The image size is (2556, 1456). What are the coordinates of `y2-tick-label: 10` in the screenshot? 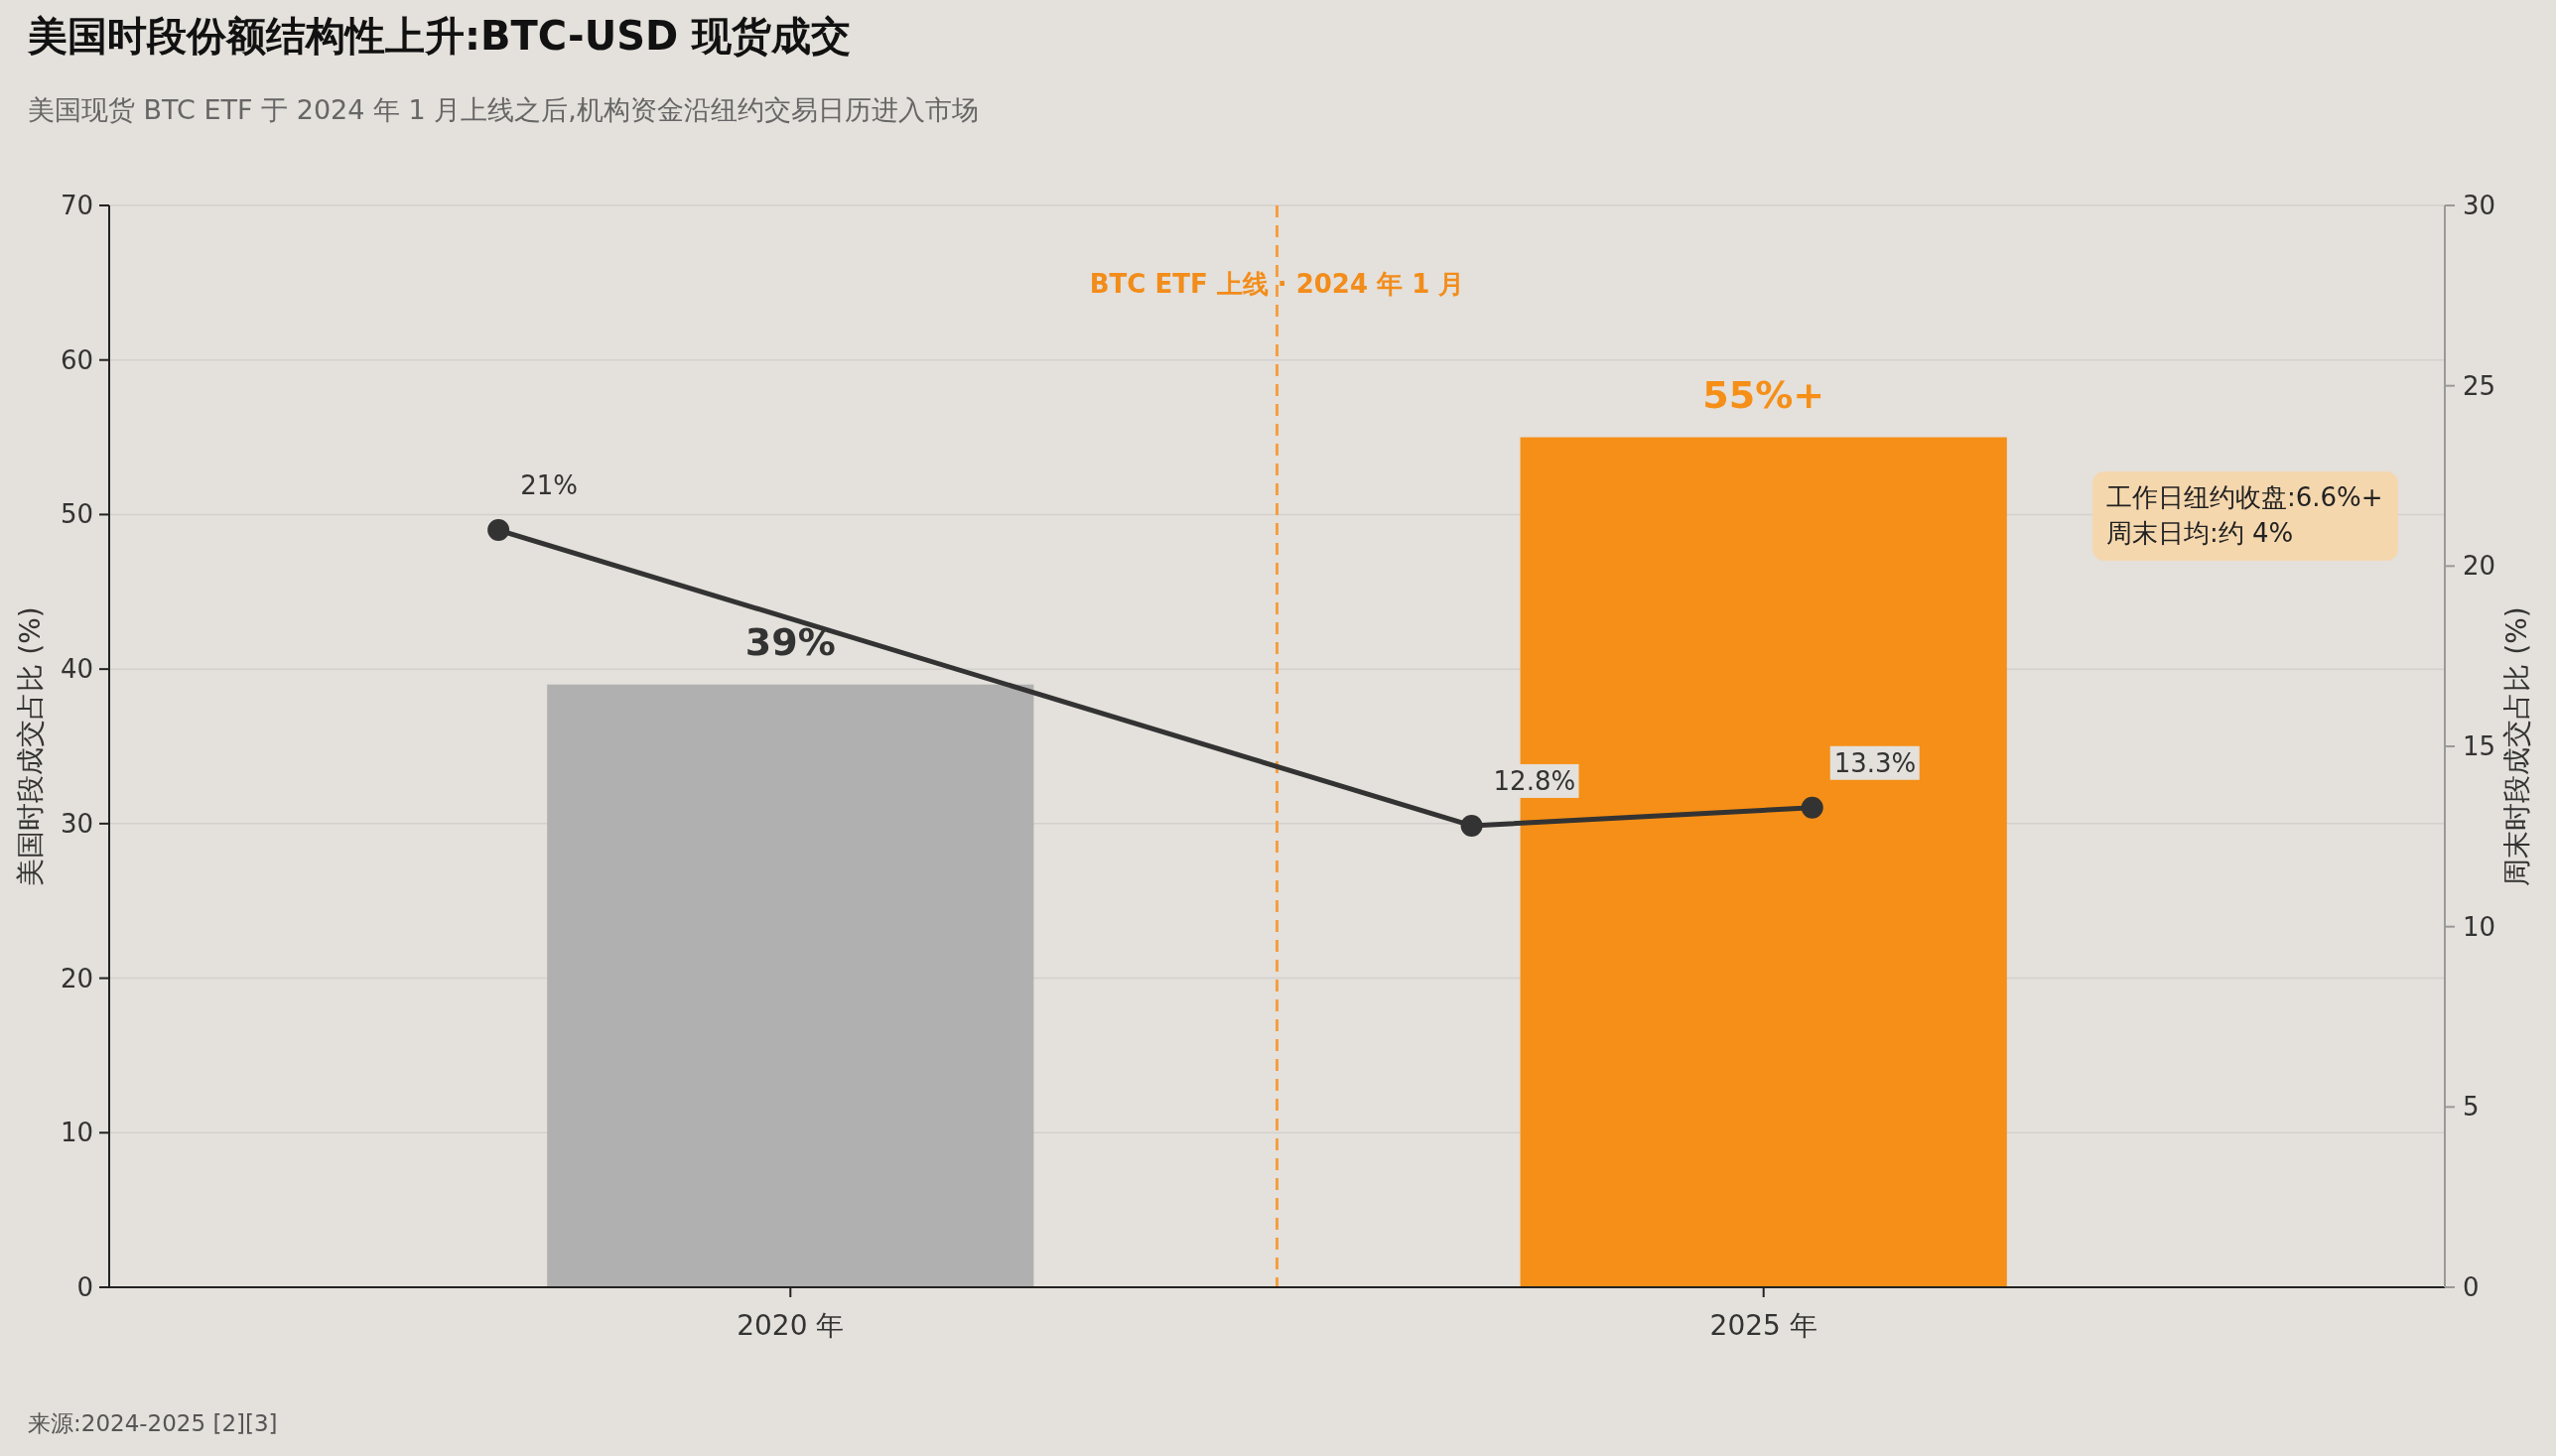 It's located at (2479, 926).